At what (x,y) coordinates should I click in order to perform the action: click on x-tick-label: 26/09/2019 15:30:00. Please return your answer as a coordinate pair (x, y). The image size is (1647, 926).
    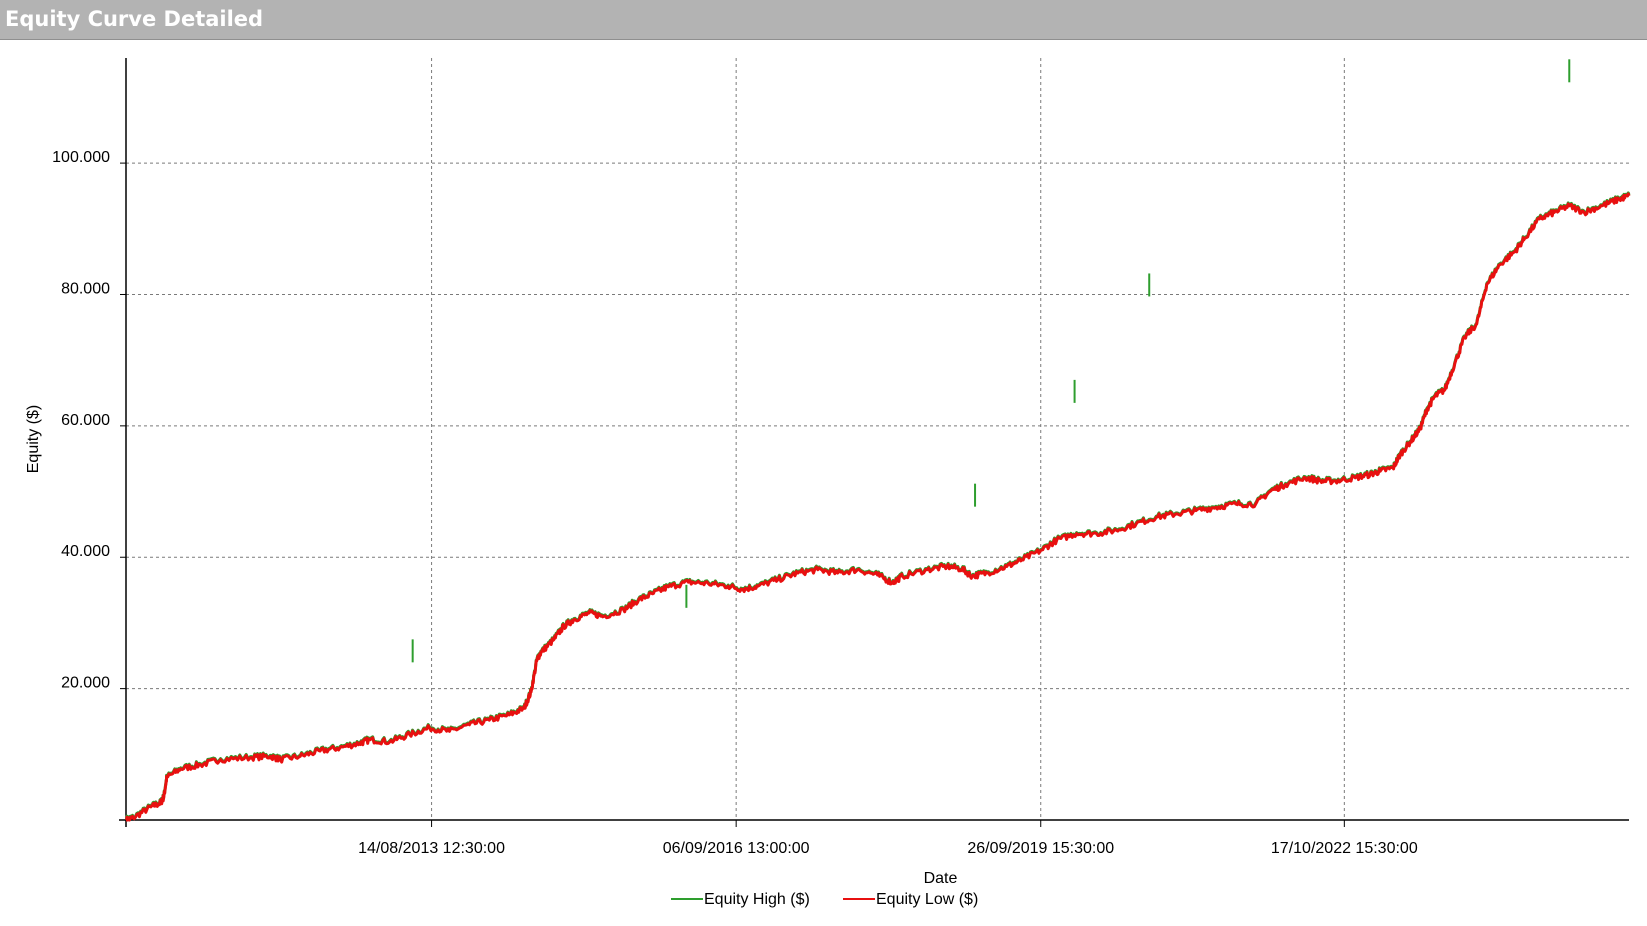
    Looking at the image, I should click on (1040, 848).